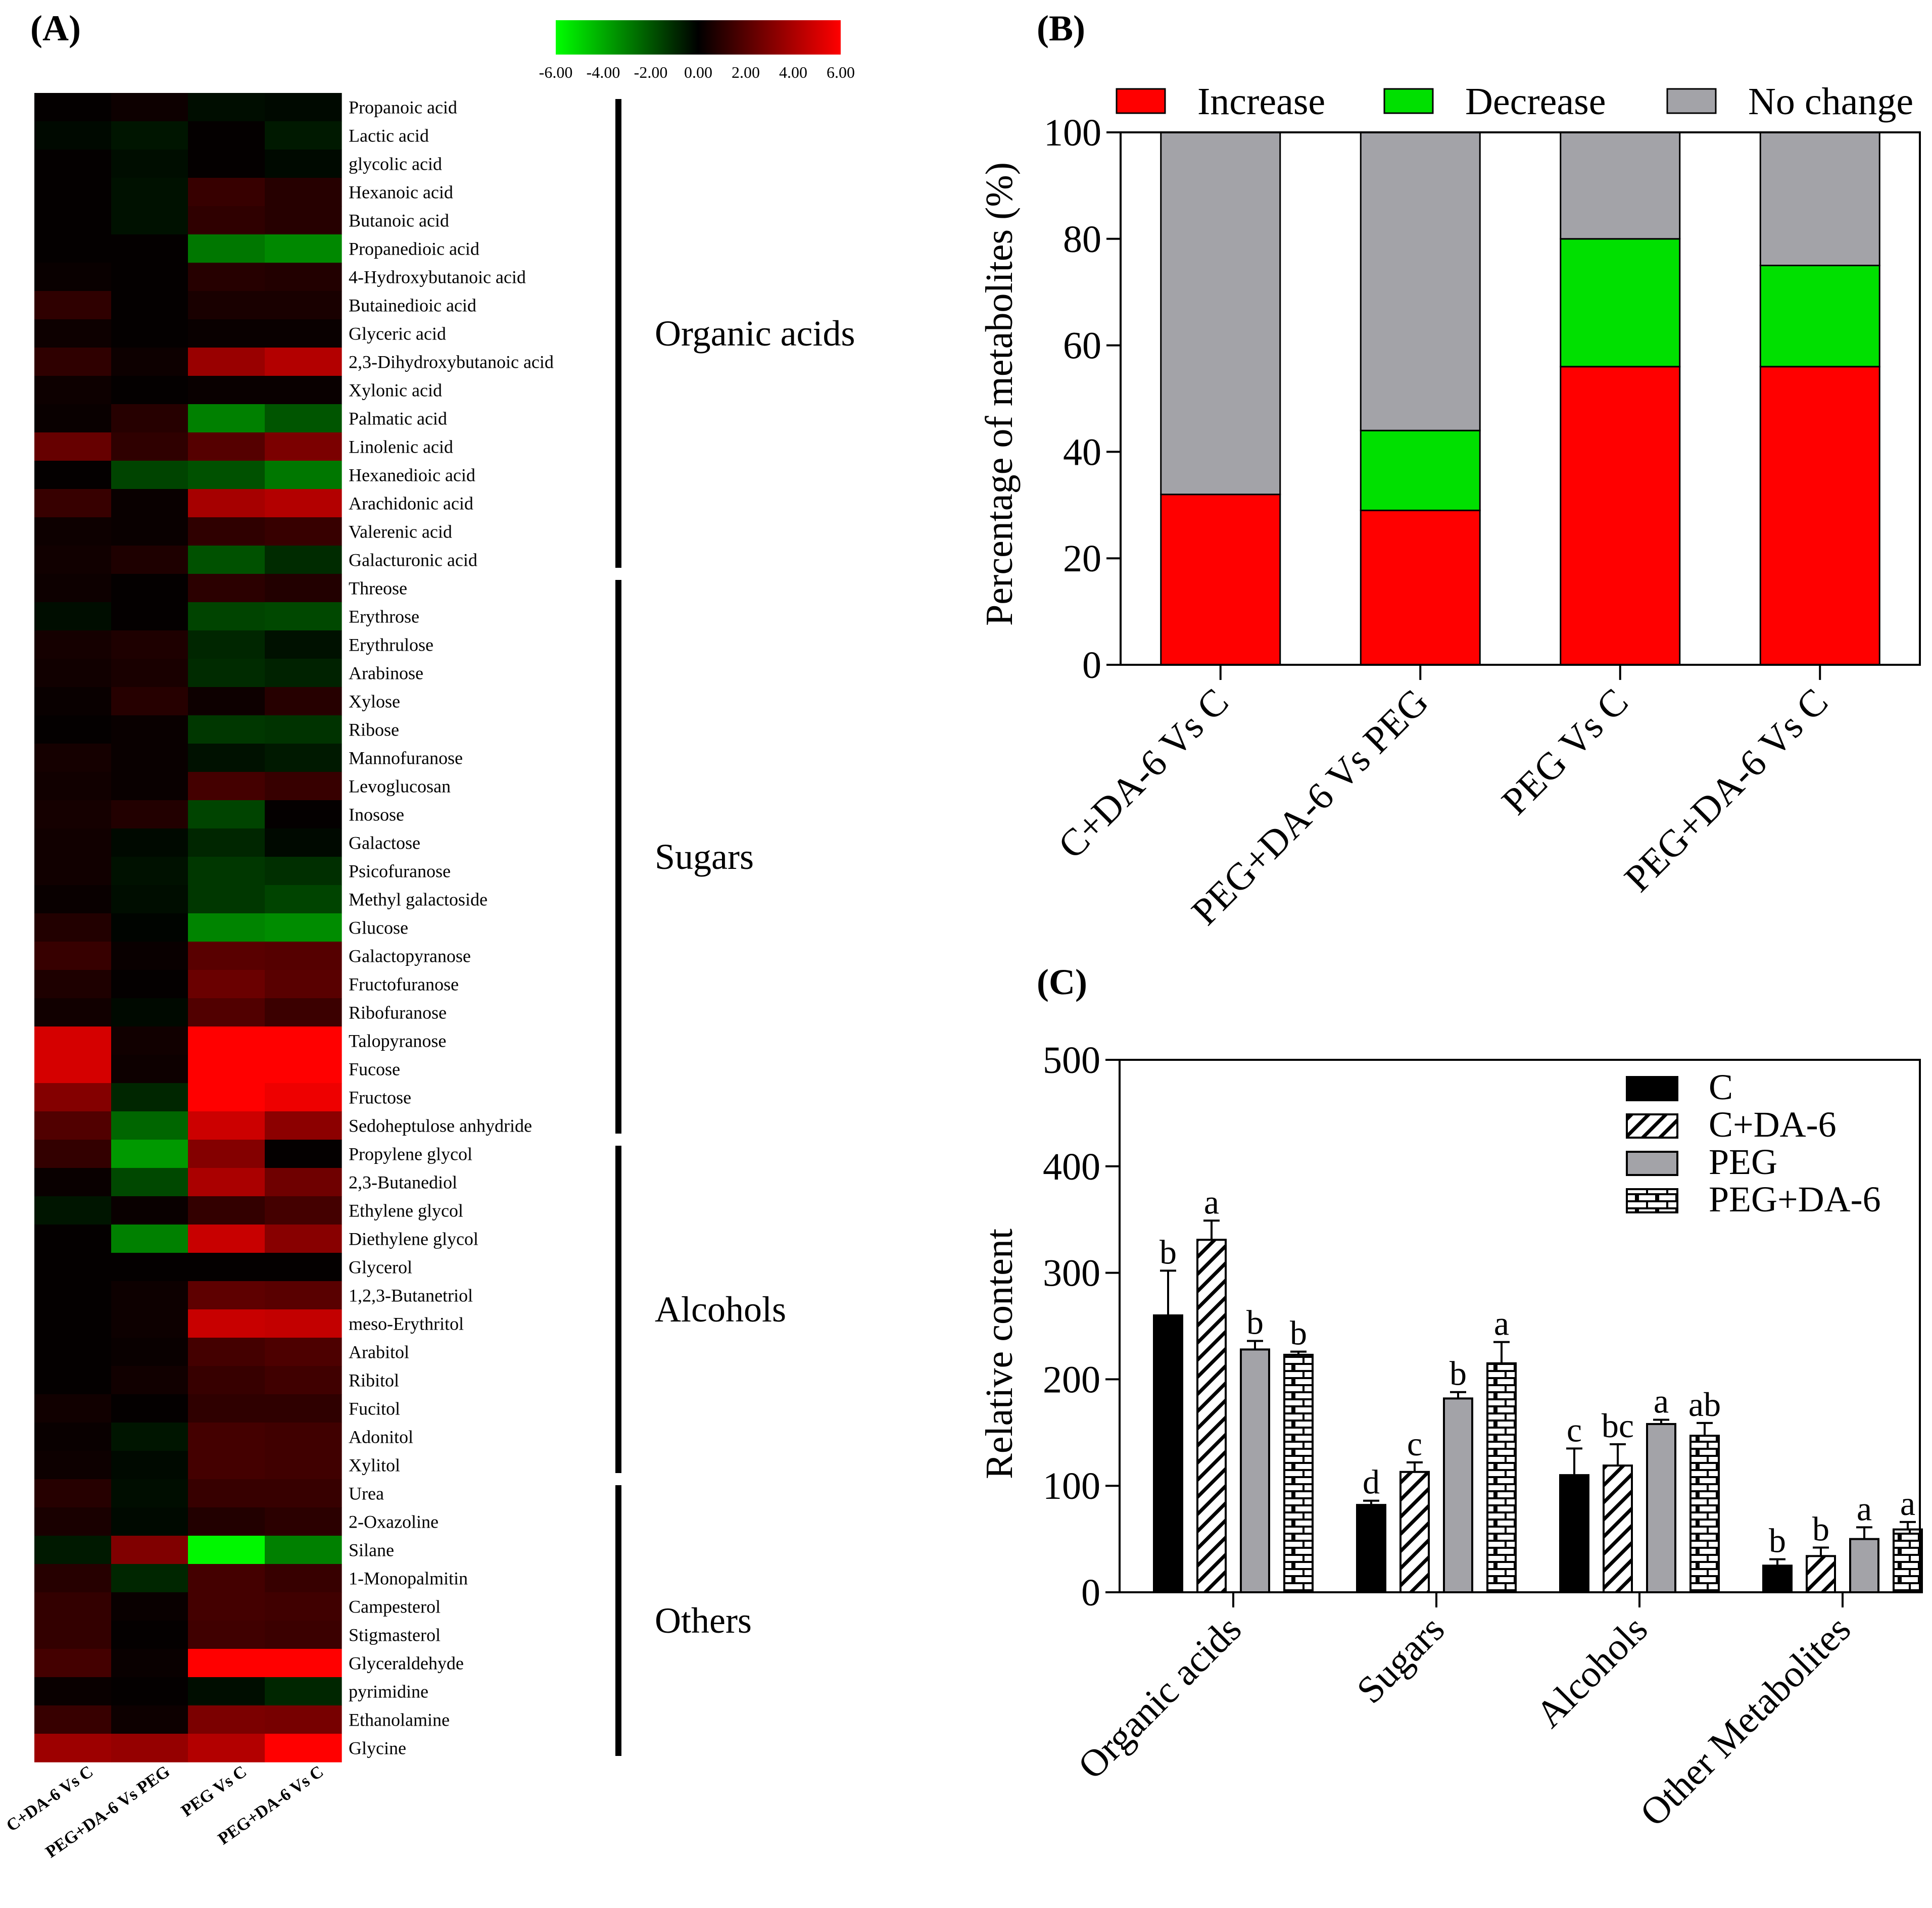 The height and width of the screenshot is (1908, 1932). What do you see at coordinates (1415, 1444) in the screenshot?
I see `significance-letter: c` at bounding box center [1415, 1444].